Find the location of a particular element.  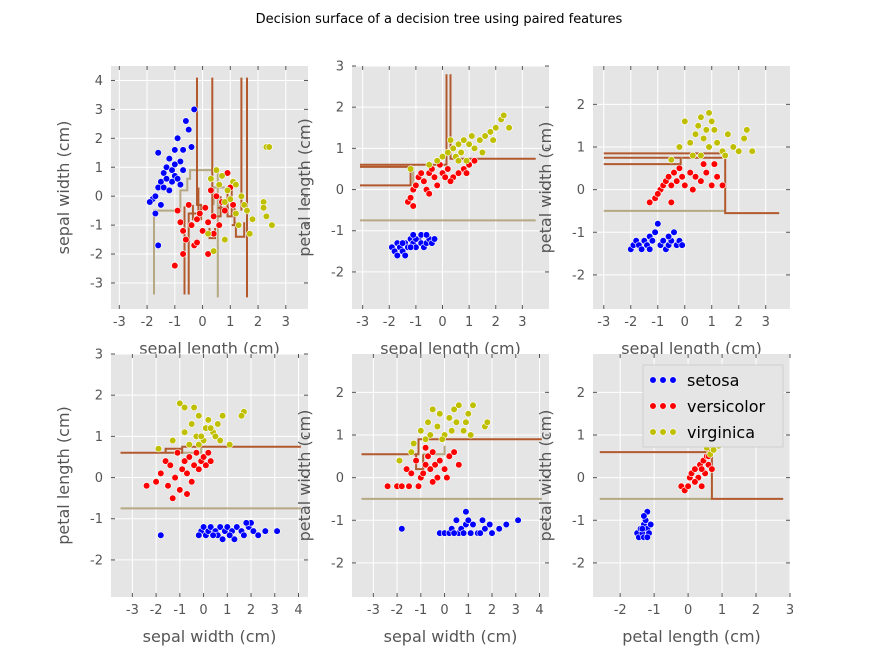

y-tick-label: -1 is located at coordinates (337, 231).